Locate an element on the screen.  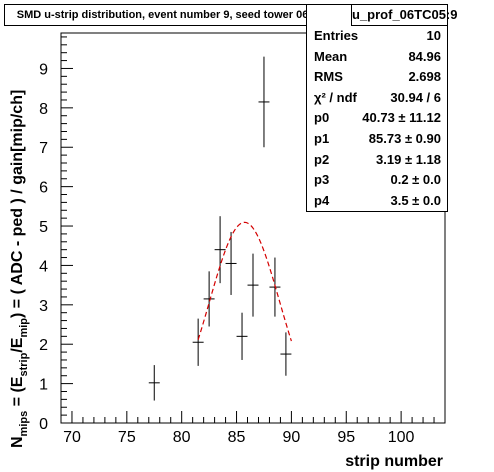
stats-key: p0 is located at coordinates (322, 118).